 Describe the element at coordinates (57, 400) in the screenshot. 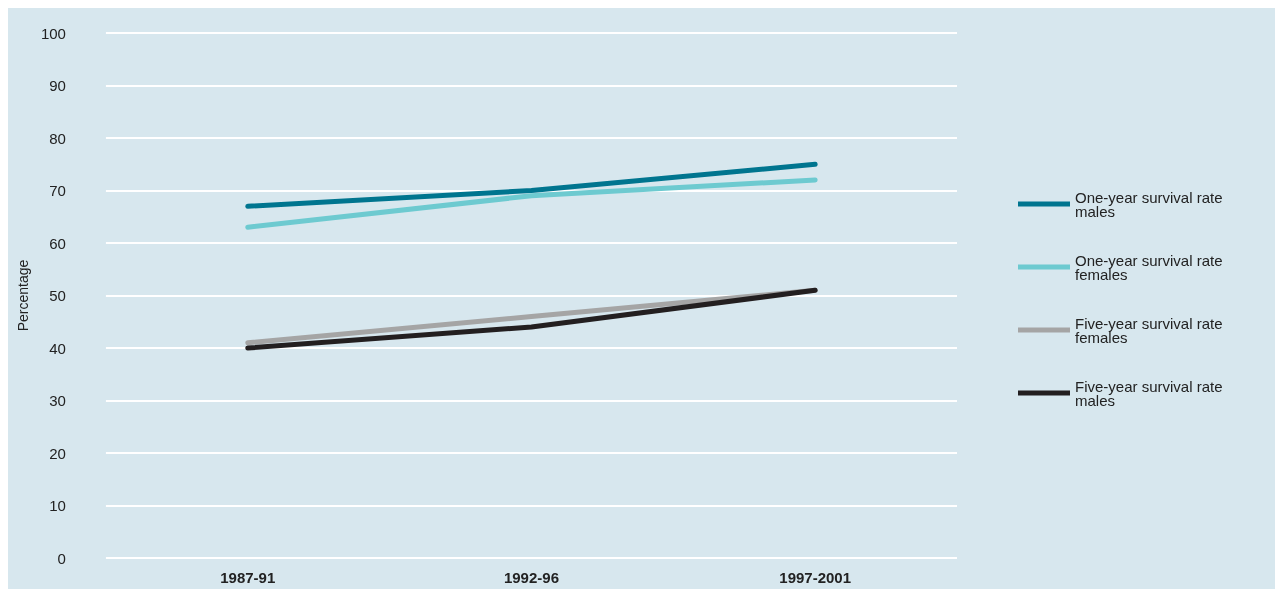

I see `y-tick-label: 30` at that location.